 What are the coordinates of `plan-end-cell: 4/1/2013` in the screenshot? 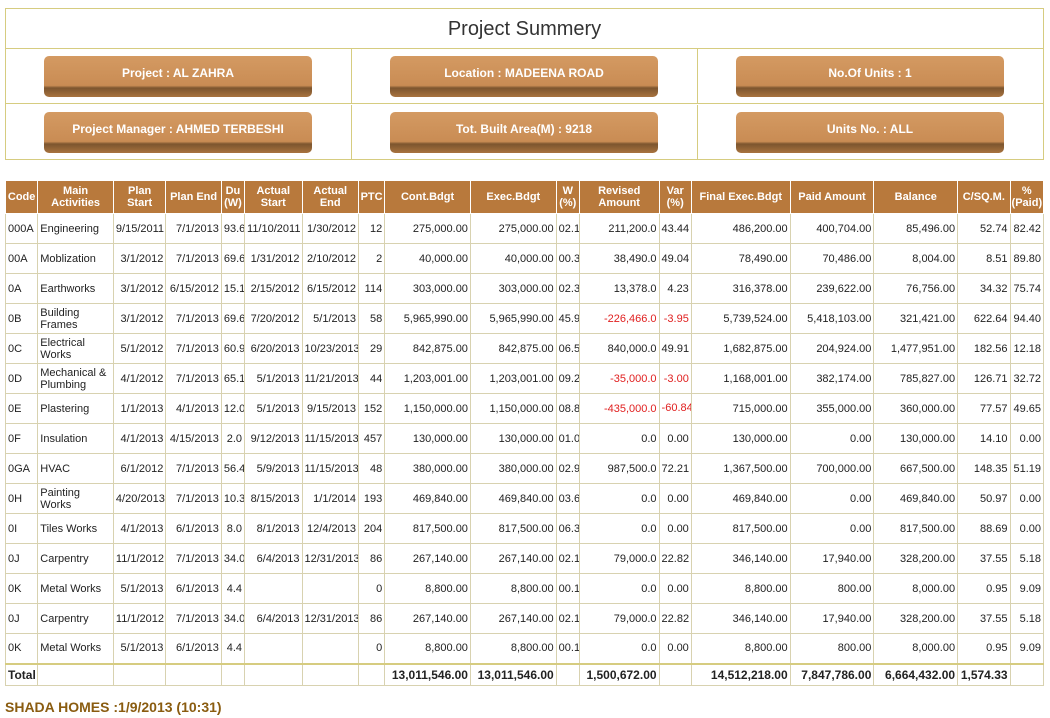 It's located at (193, 408).